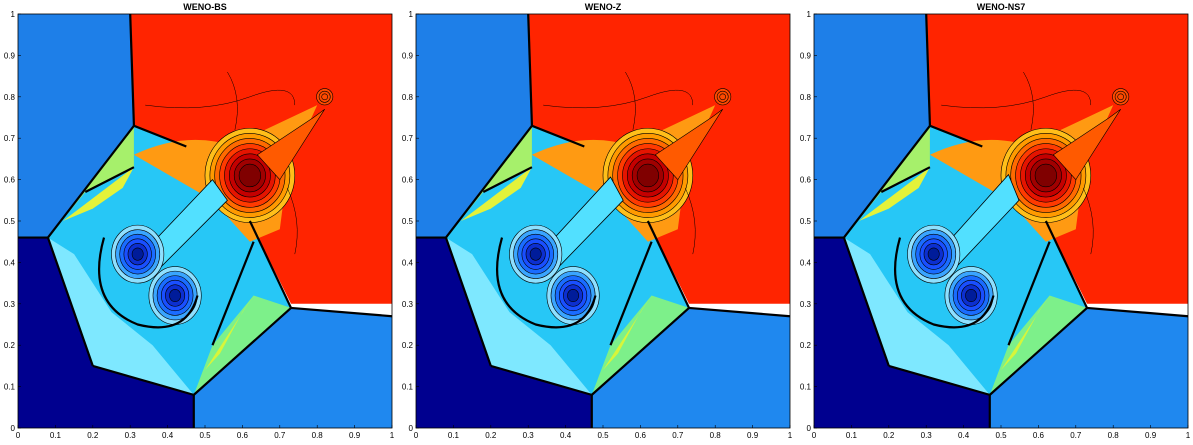 The image size is (1193, 445). What do you see at coordinates (678, 435) in the screenshot?
I see `x-tick-label: 0.7` at bounding box center [678, 435].